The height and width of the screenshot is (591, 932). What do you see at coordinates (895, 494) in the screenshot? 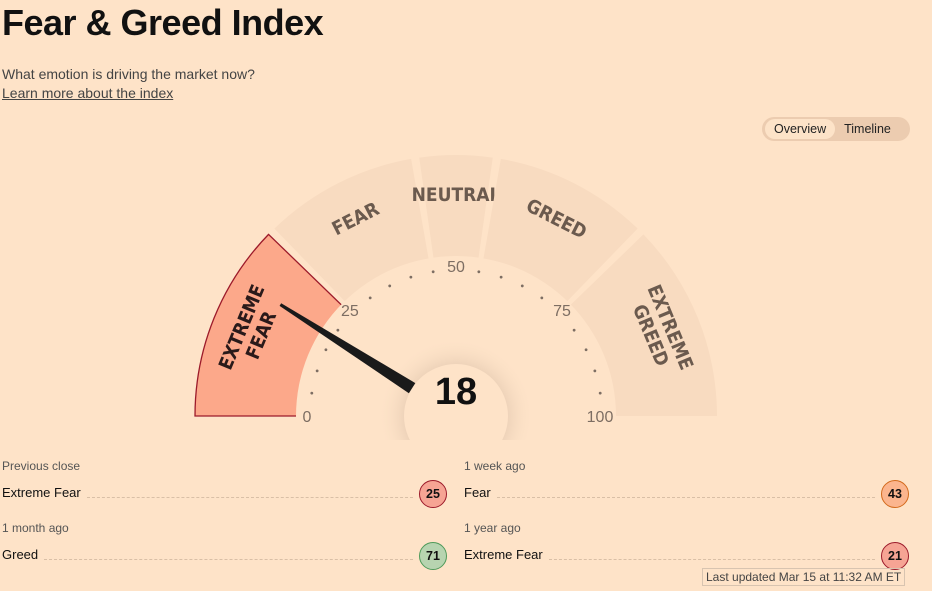
I see `stat-badge: 43` at bounding box center [895, 494].